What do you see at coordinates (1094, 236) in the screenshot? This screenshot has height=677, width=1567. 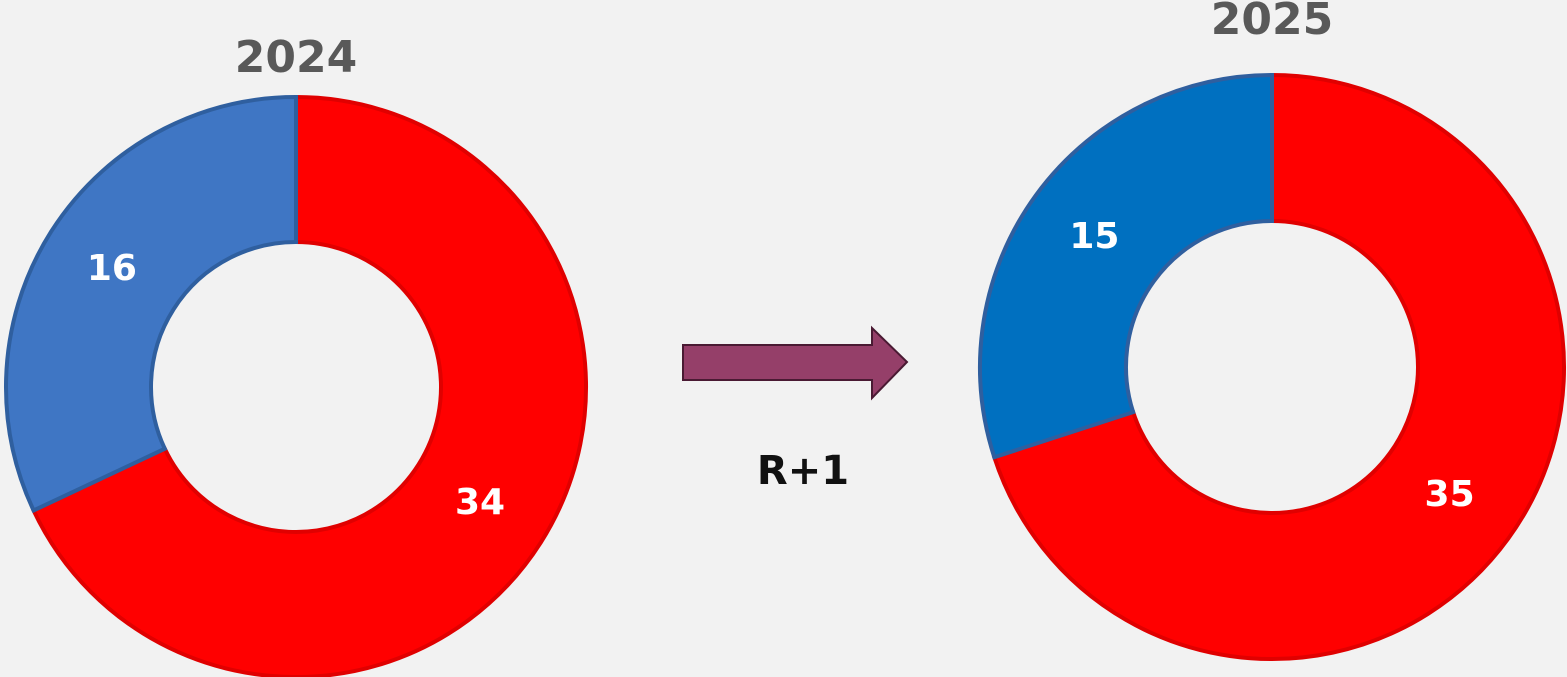 I see `data-label: 15` at bounding box center [1094, 236].